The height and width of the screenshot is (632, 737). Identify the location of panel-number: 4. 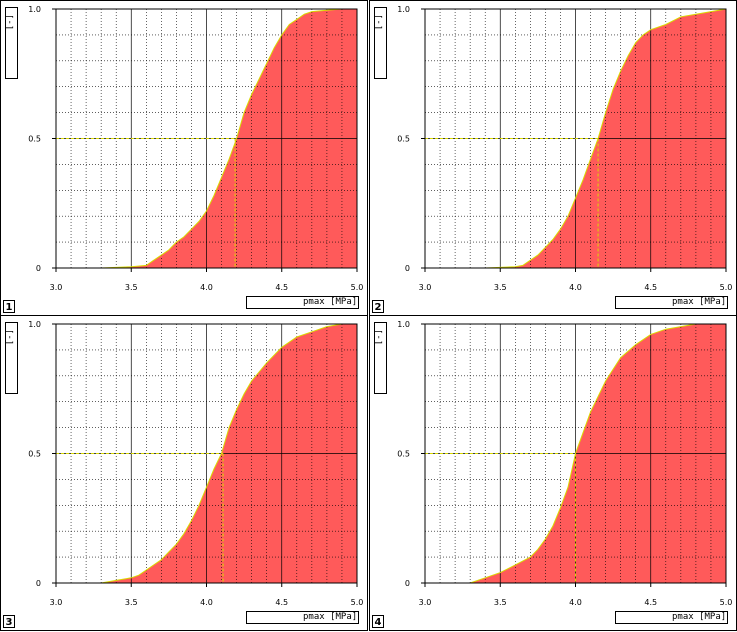
(378, 621).